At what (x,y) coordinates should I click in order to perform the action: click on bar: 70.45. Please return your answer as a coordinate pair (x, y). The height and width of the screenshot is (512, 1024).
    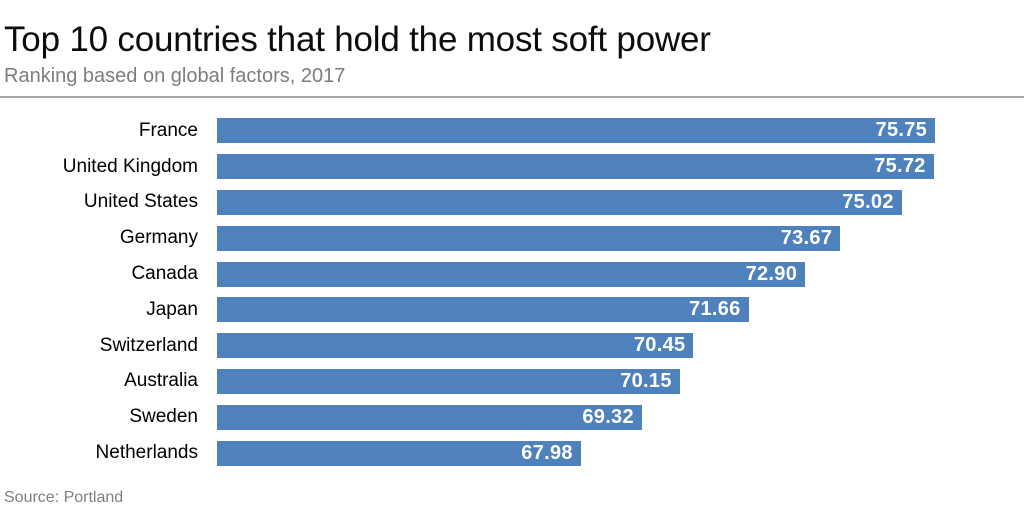
    Looking at the image, I should click on (455, 346).